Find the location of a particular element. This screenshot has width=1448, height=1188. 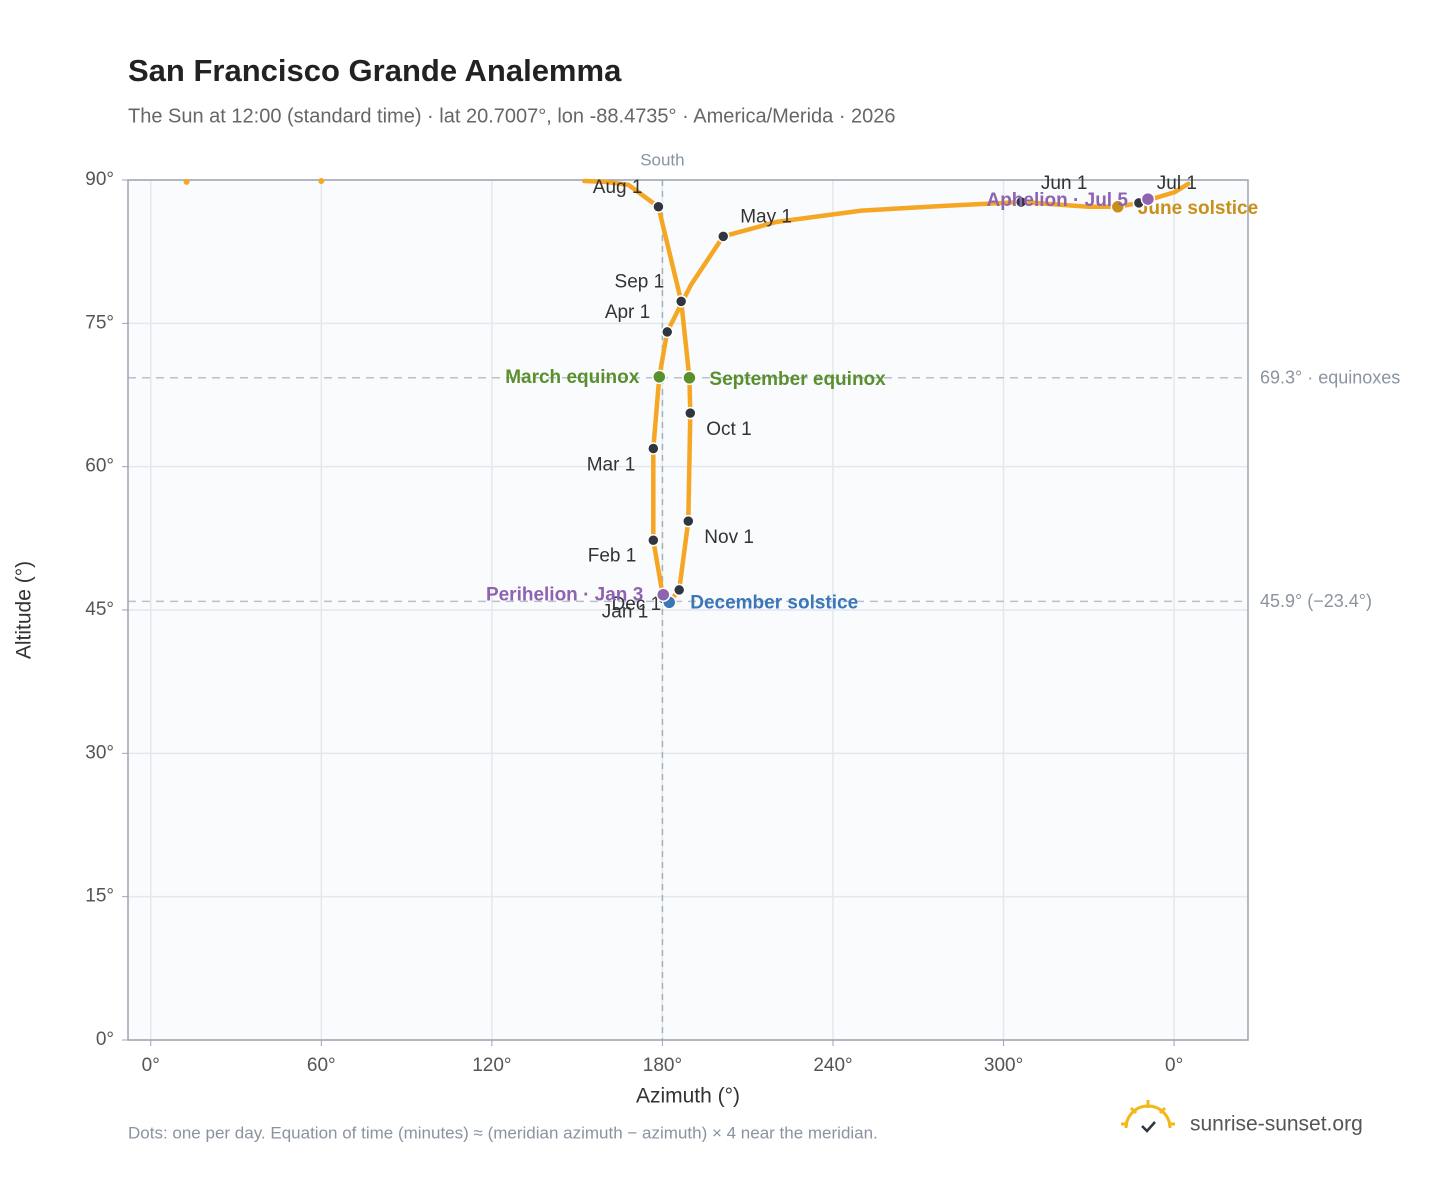

meridian-label: South is located at coordinates (662, 159).